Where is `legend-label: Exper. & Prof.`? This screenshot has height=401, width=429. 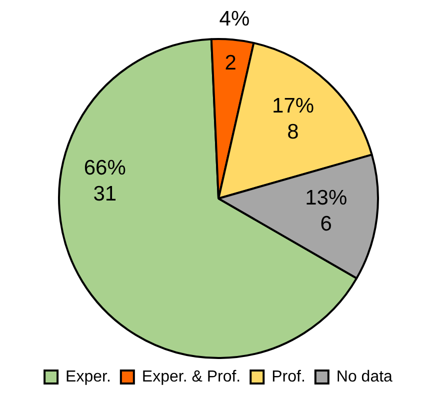 legend-label: Exper. & Prof. is located at coordinates (191, 377).